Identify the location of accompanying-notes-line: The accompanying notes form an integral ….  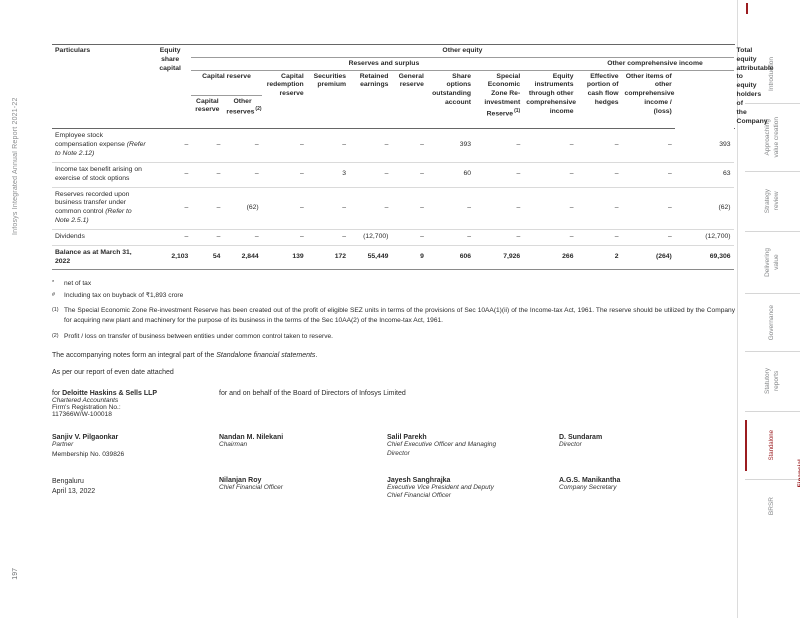
(393, 355).